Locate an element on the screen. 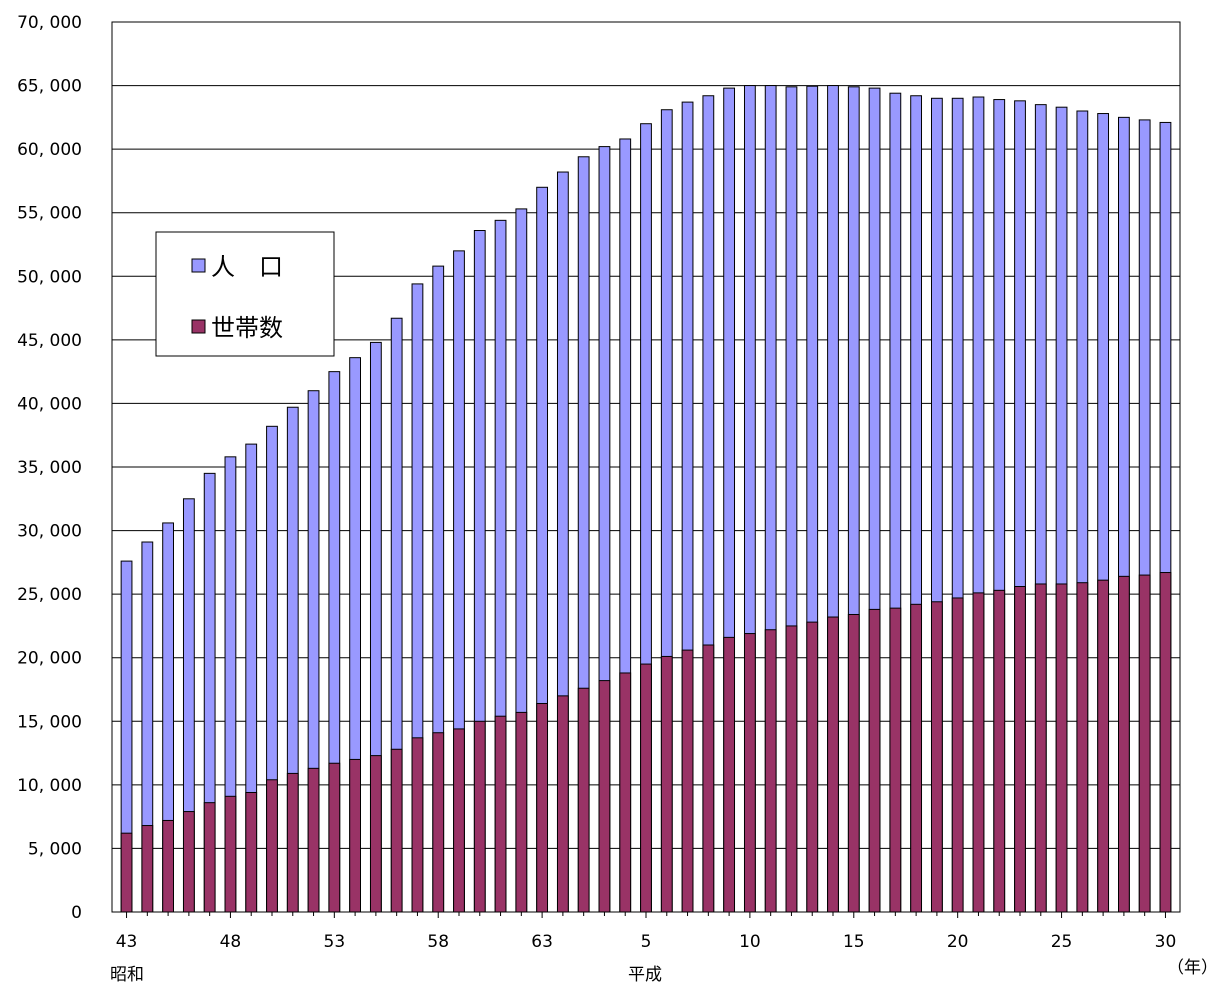 This screenshot has width=1220, height=984. x-tick-label: 63 is located at coordinates (542, 942).